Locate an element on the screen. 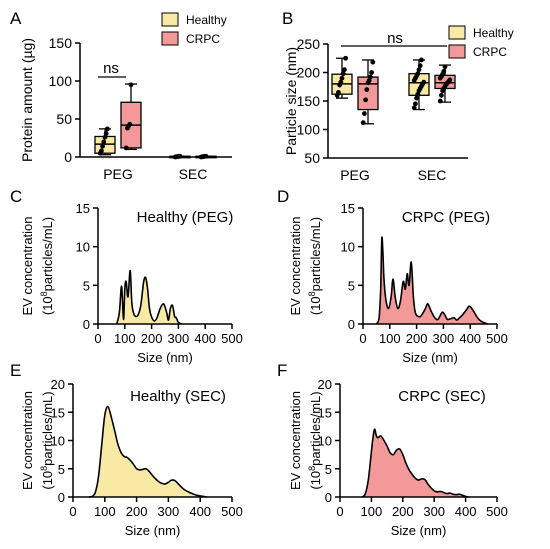 The image size is (550, 549). y-tick-label: 5 is located at coordinates (86, 285).